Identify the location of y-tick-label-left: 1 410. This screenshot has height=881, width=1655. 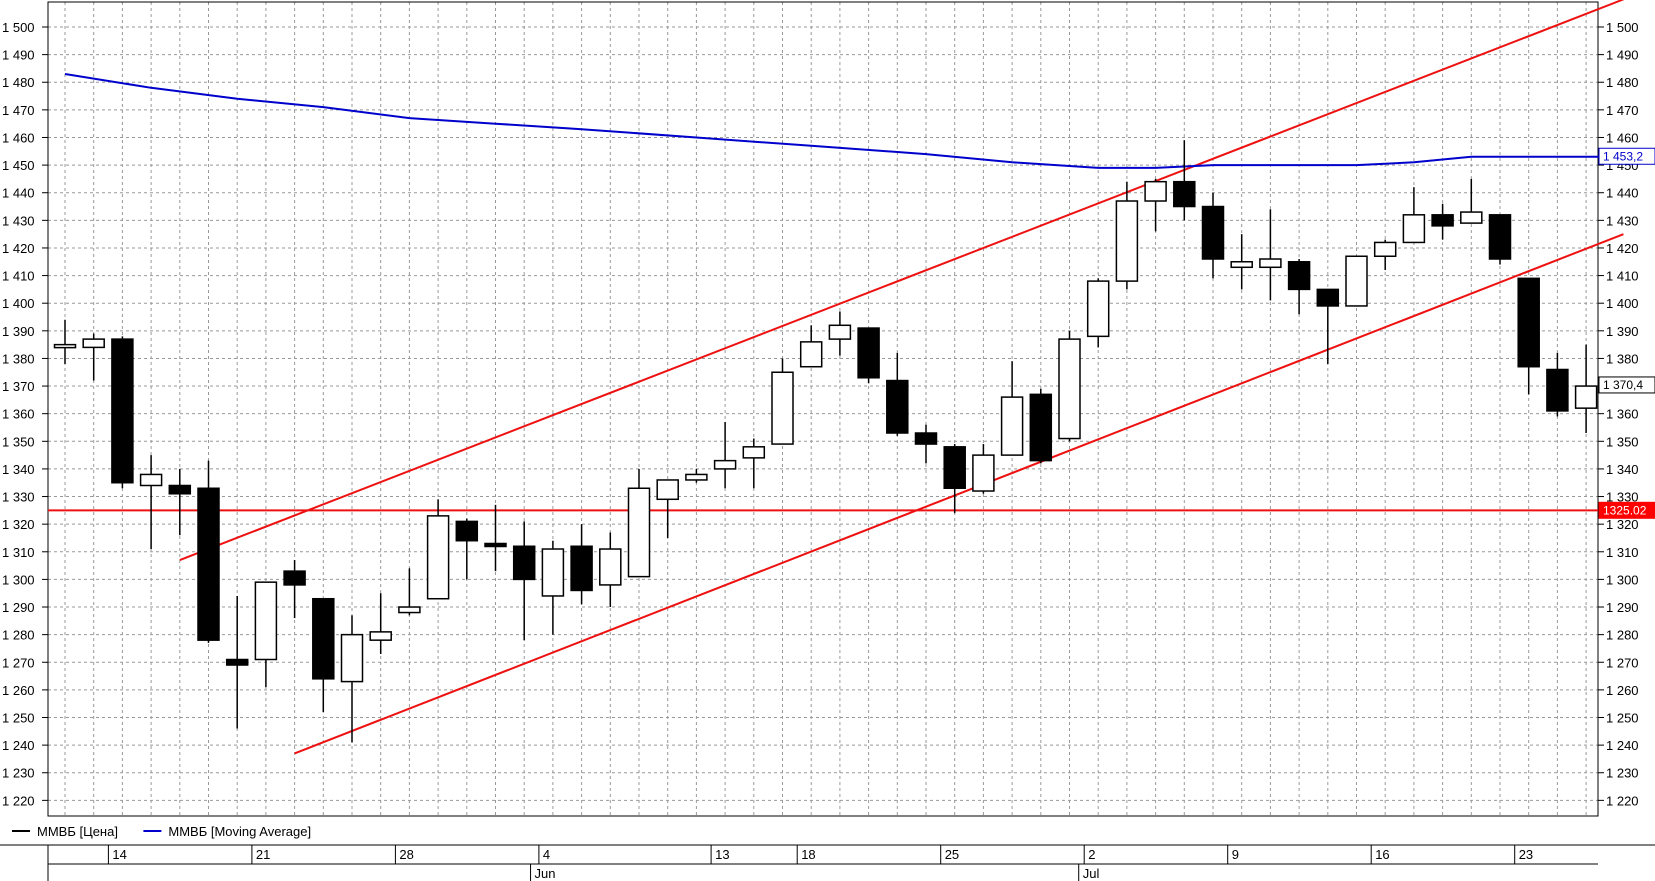
(18, 276).